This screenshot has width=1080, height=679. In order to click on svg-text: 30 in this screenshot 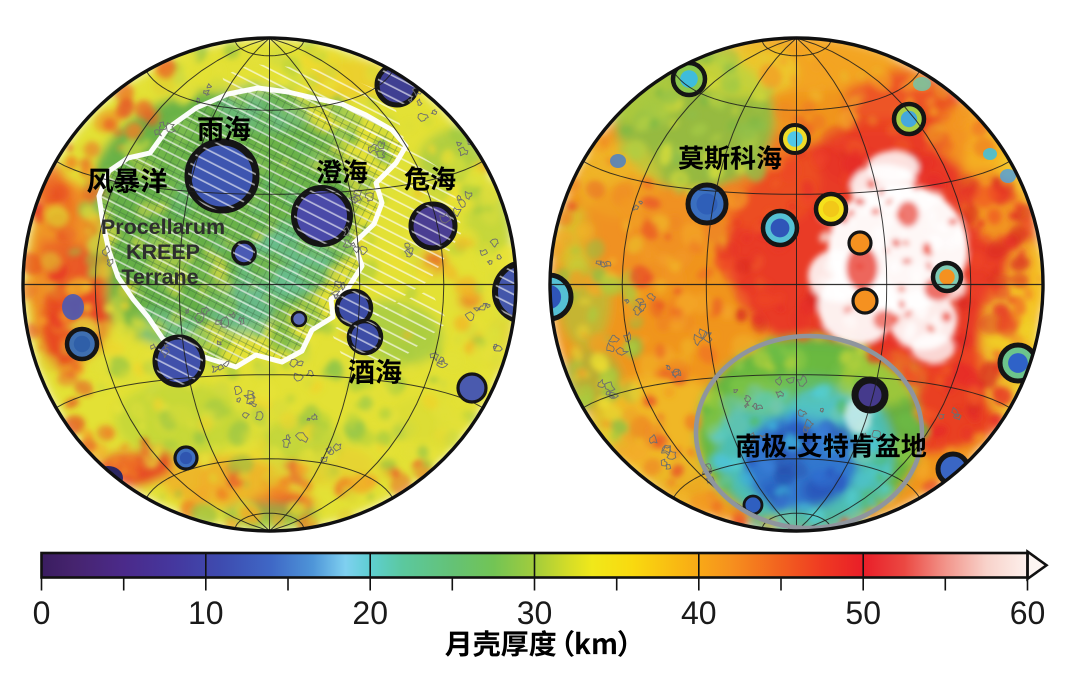, I will do `click(535, 613)`.